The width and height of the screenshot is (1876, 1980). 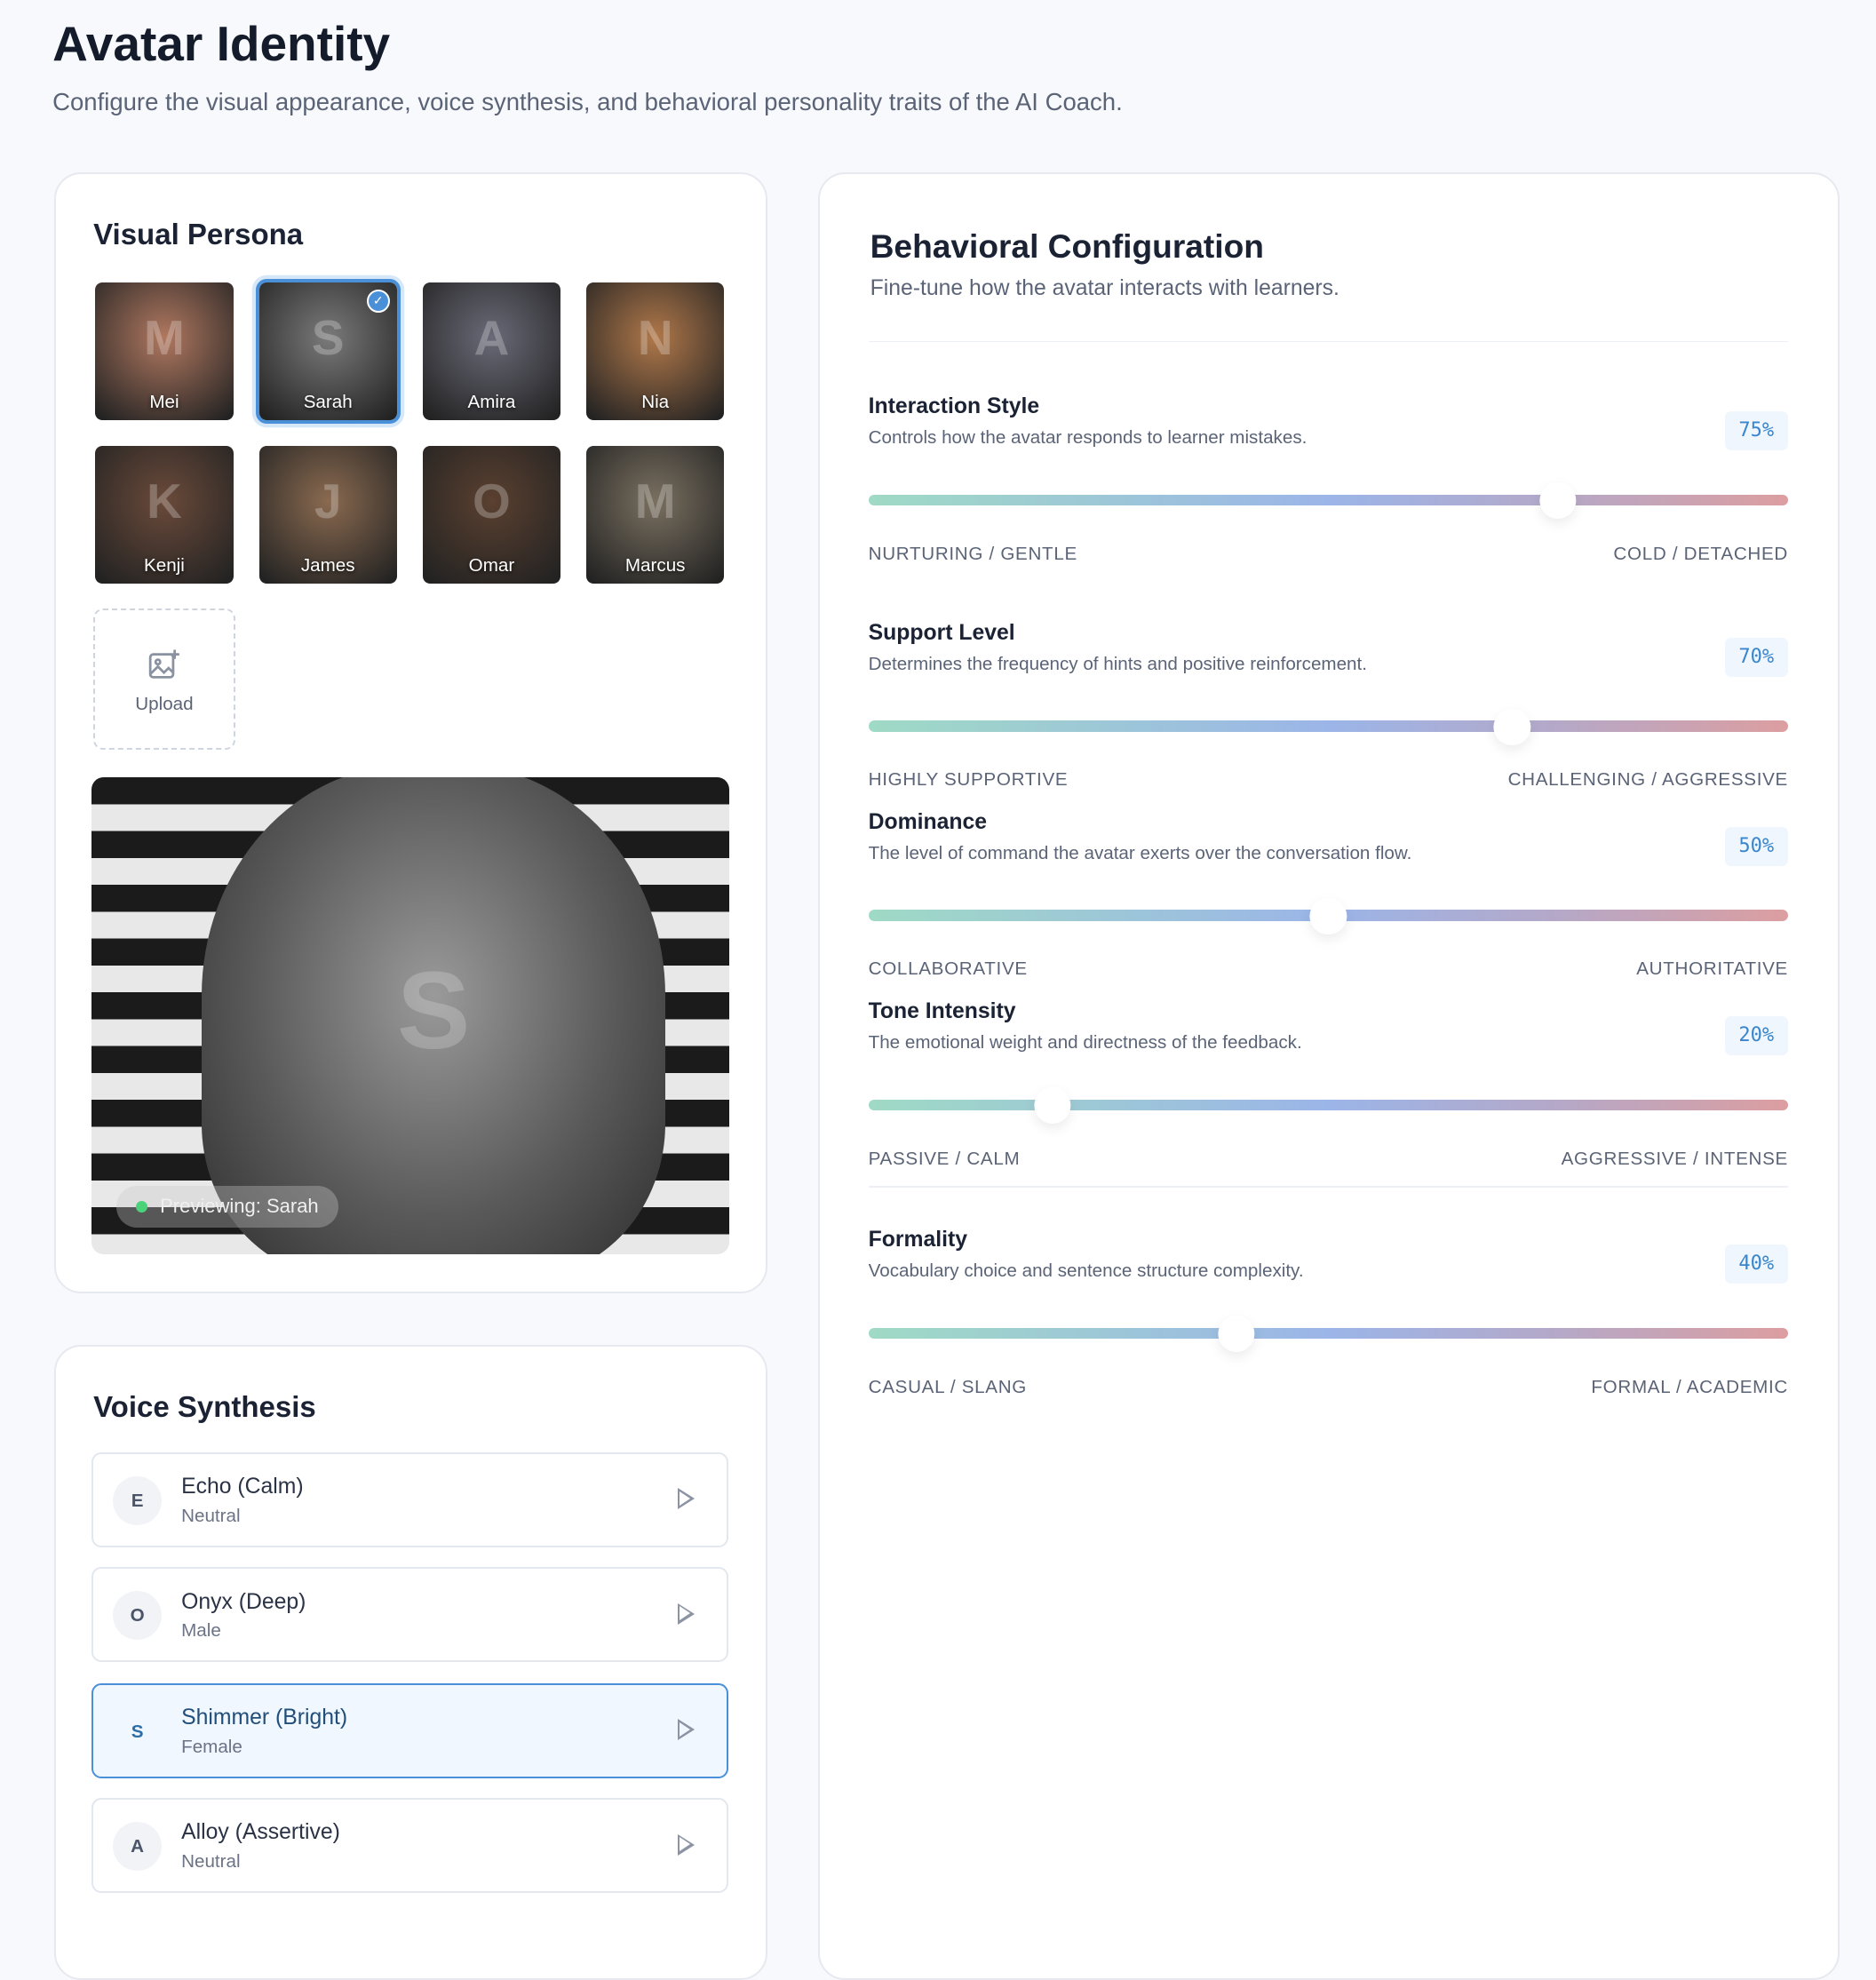 I want to click on avatar-photo: A, so click(x=492, y=351).